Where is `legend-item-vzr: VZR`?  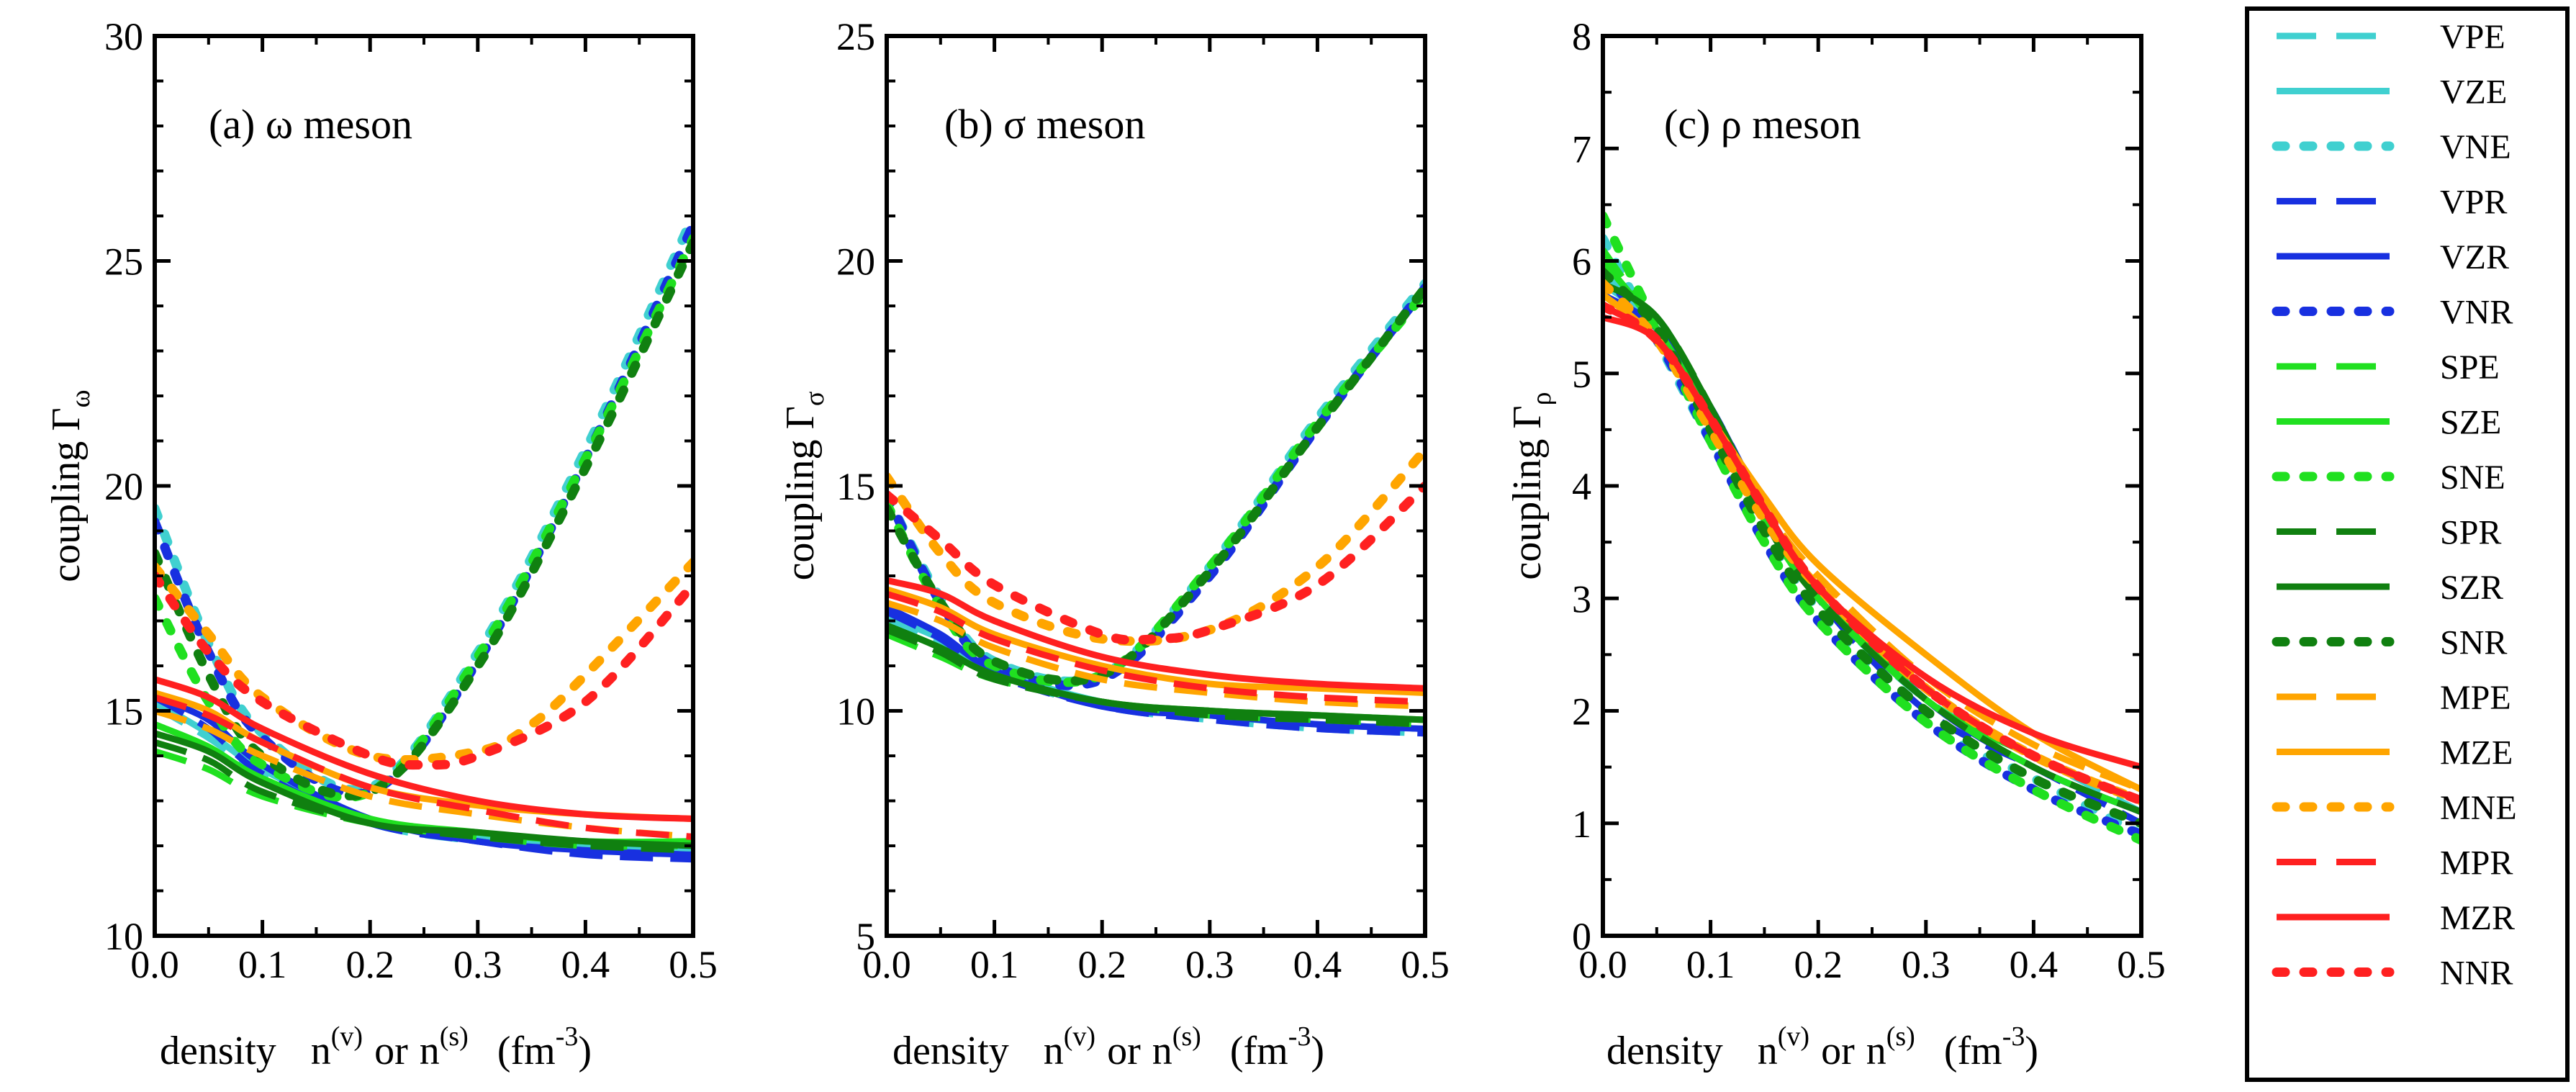
legend-item-vzr: VZR is located at coordinates (2393, 257).